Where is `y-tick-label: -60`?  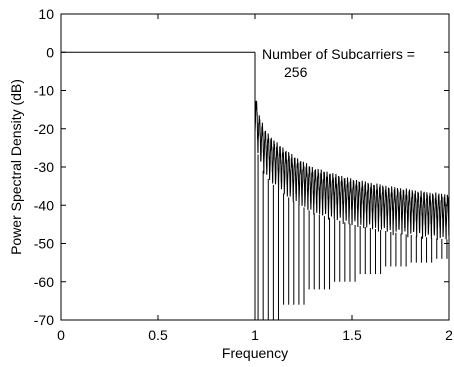
y-tick-label: -60 is located at coordinates (44, 282).